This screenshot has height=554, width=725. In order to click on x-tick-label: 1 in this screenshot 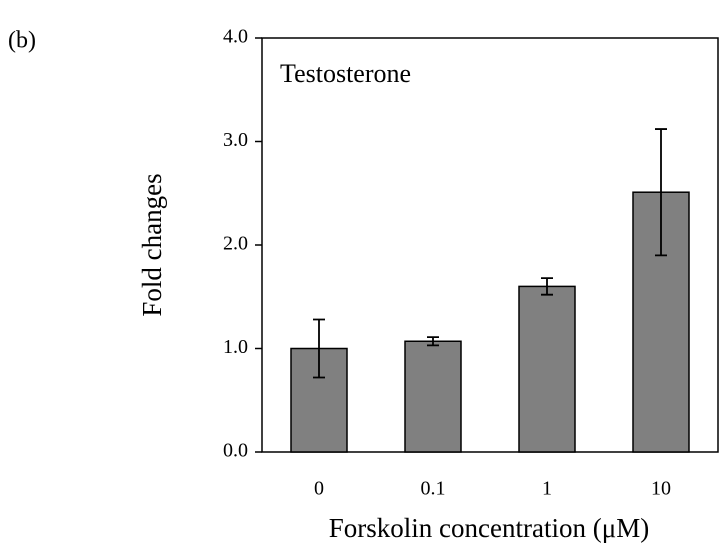, I will do `click(547, 489)`.